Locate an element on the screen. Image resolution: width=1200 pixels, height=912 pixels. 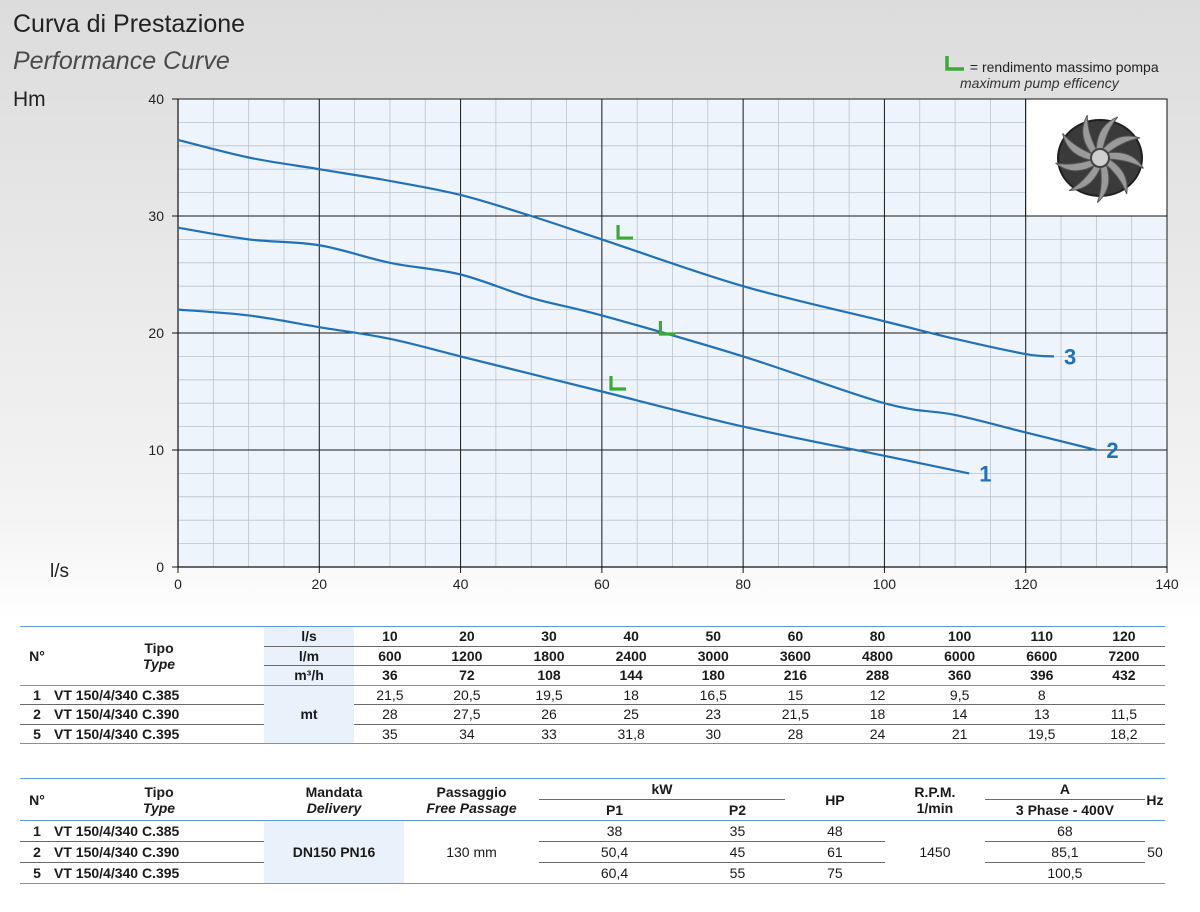
y-tick-label: 40 is located at coordinates (156, 99).